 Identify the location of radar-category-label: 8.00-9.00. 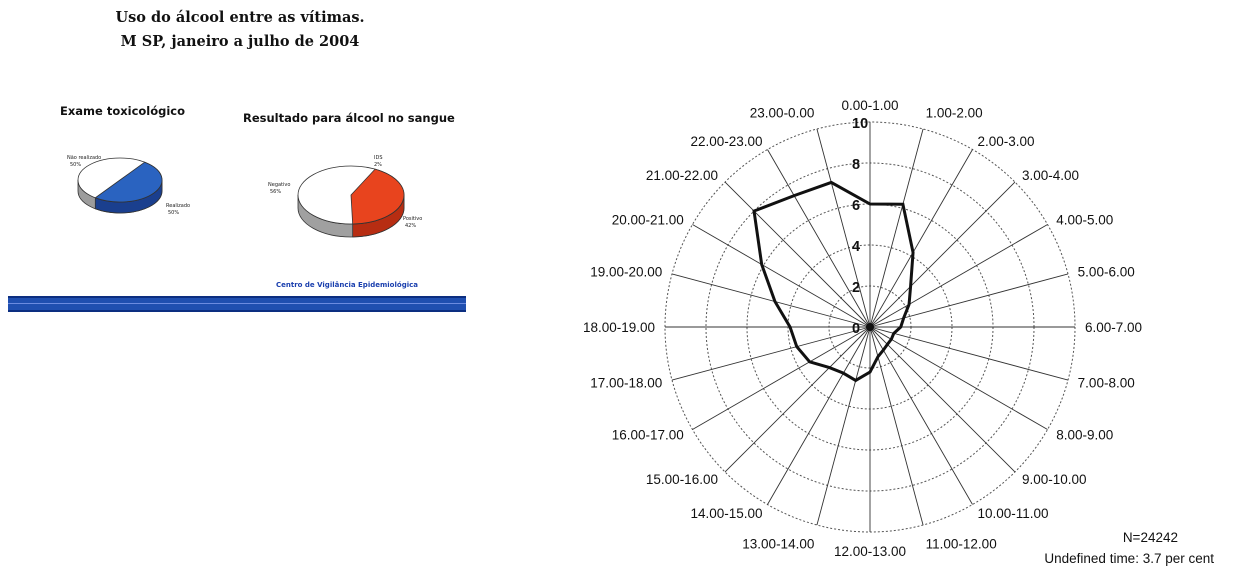
(1084, 435).